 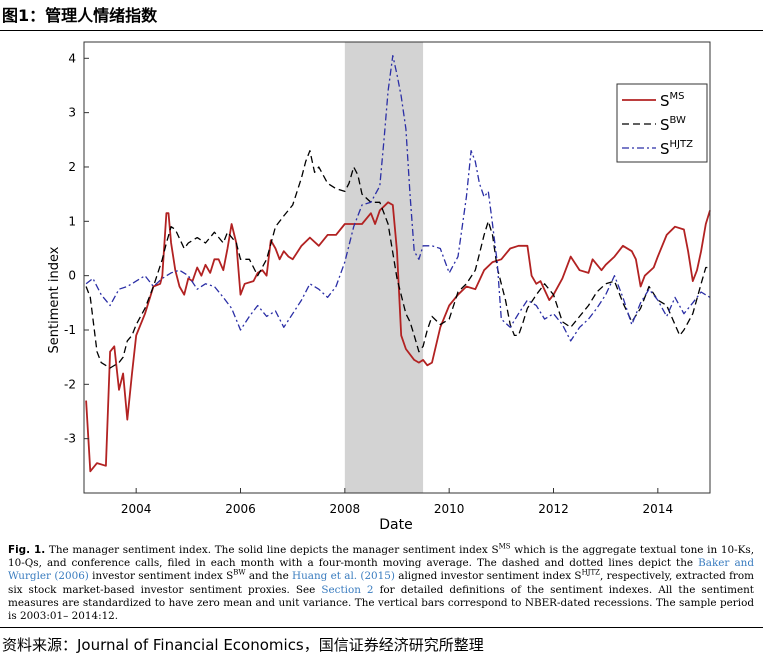 I want to click on y-tick-label: 1, so click(x=72, y=221).